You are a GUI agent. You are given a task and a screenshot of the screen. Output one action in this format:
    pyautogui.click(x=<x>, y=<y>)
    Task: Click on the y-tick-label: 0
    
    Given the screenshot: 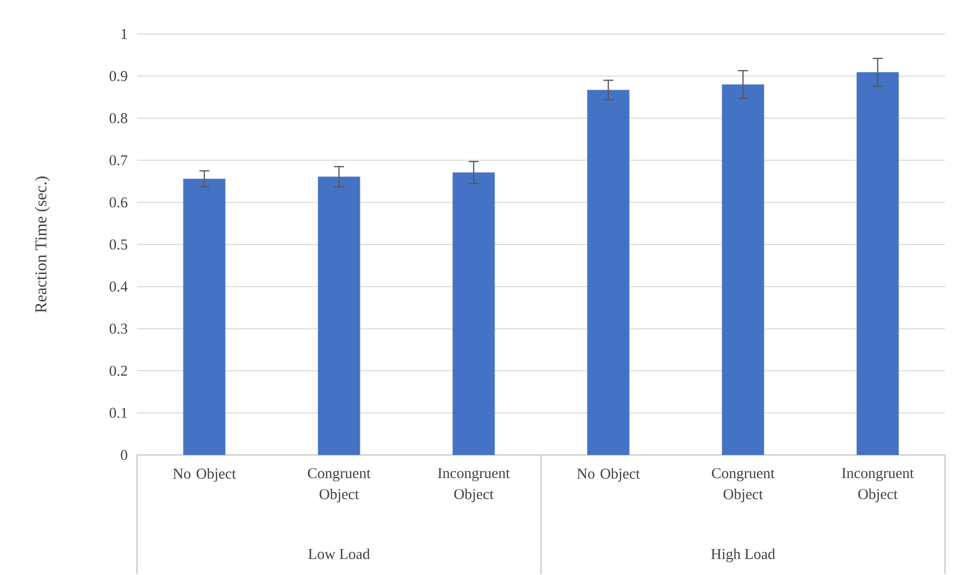 What is the action you would take?
    pyautogui.click(x=124, y=455)
    